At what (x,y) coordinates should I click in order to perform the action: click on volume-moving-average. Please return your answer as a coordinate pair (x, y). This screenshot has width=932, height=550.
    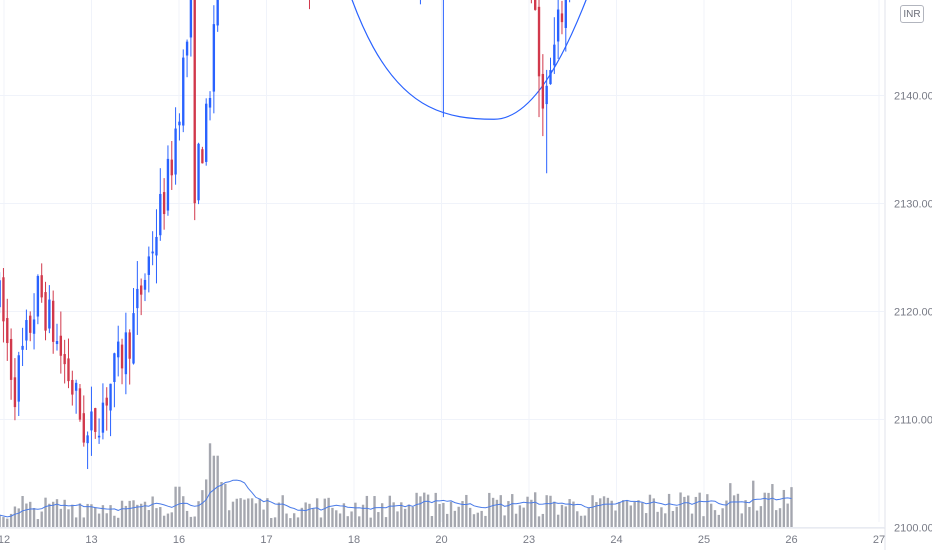
    Looking at the image, I should click on (396, 498).